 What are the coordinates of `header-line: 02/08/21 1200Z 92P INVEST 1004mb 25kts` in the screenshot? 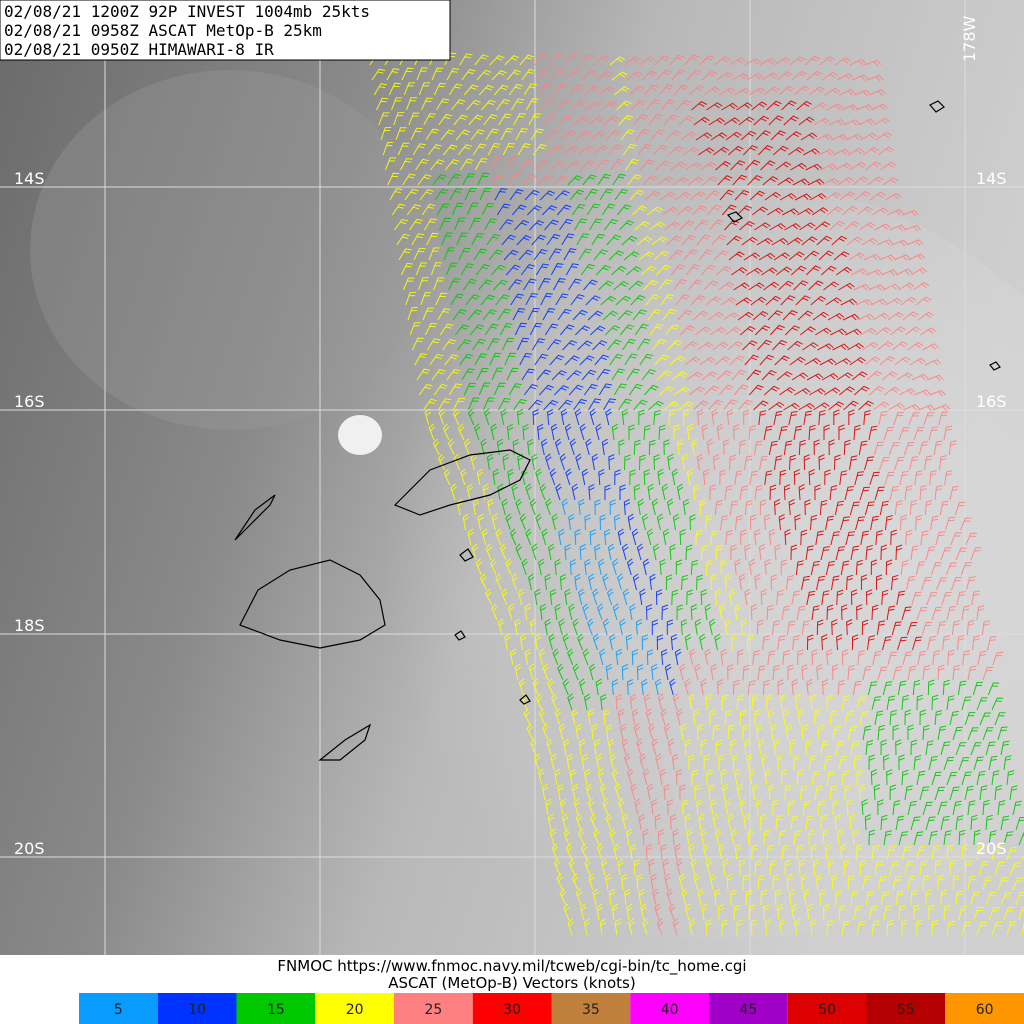 It's located at (187, 11).